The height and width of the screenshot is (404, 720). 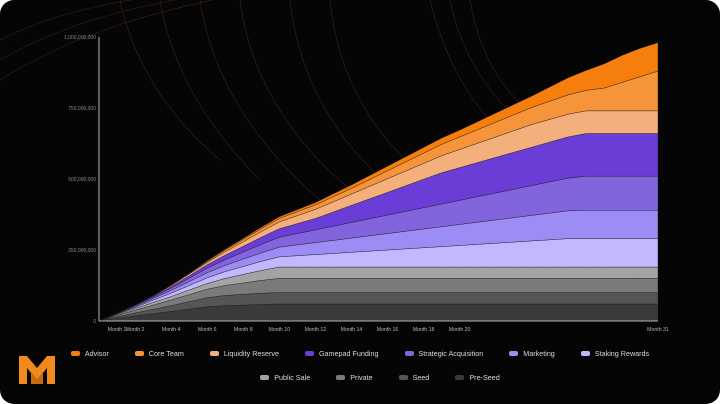 I want to click on y-tick-label: 250,000,000, so click(x=82, y=251).